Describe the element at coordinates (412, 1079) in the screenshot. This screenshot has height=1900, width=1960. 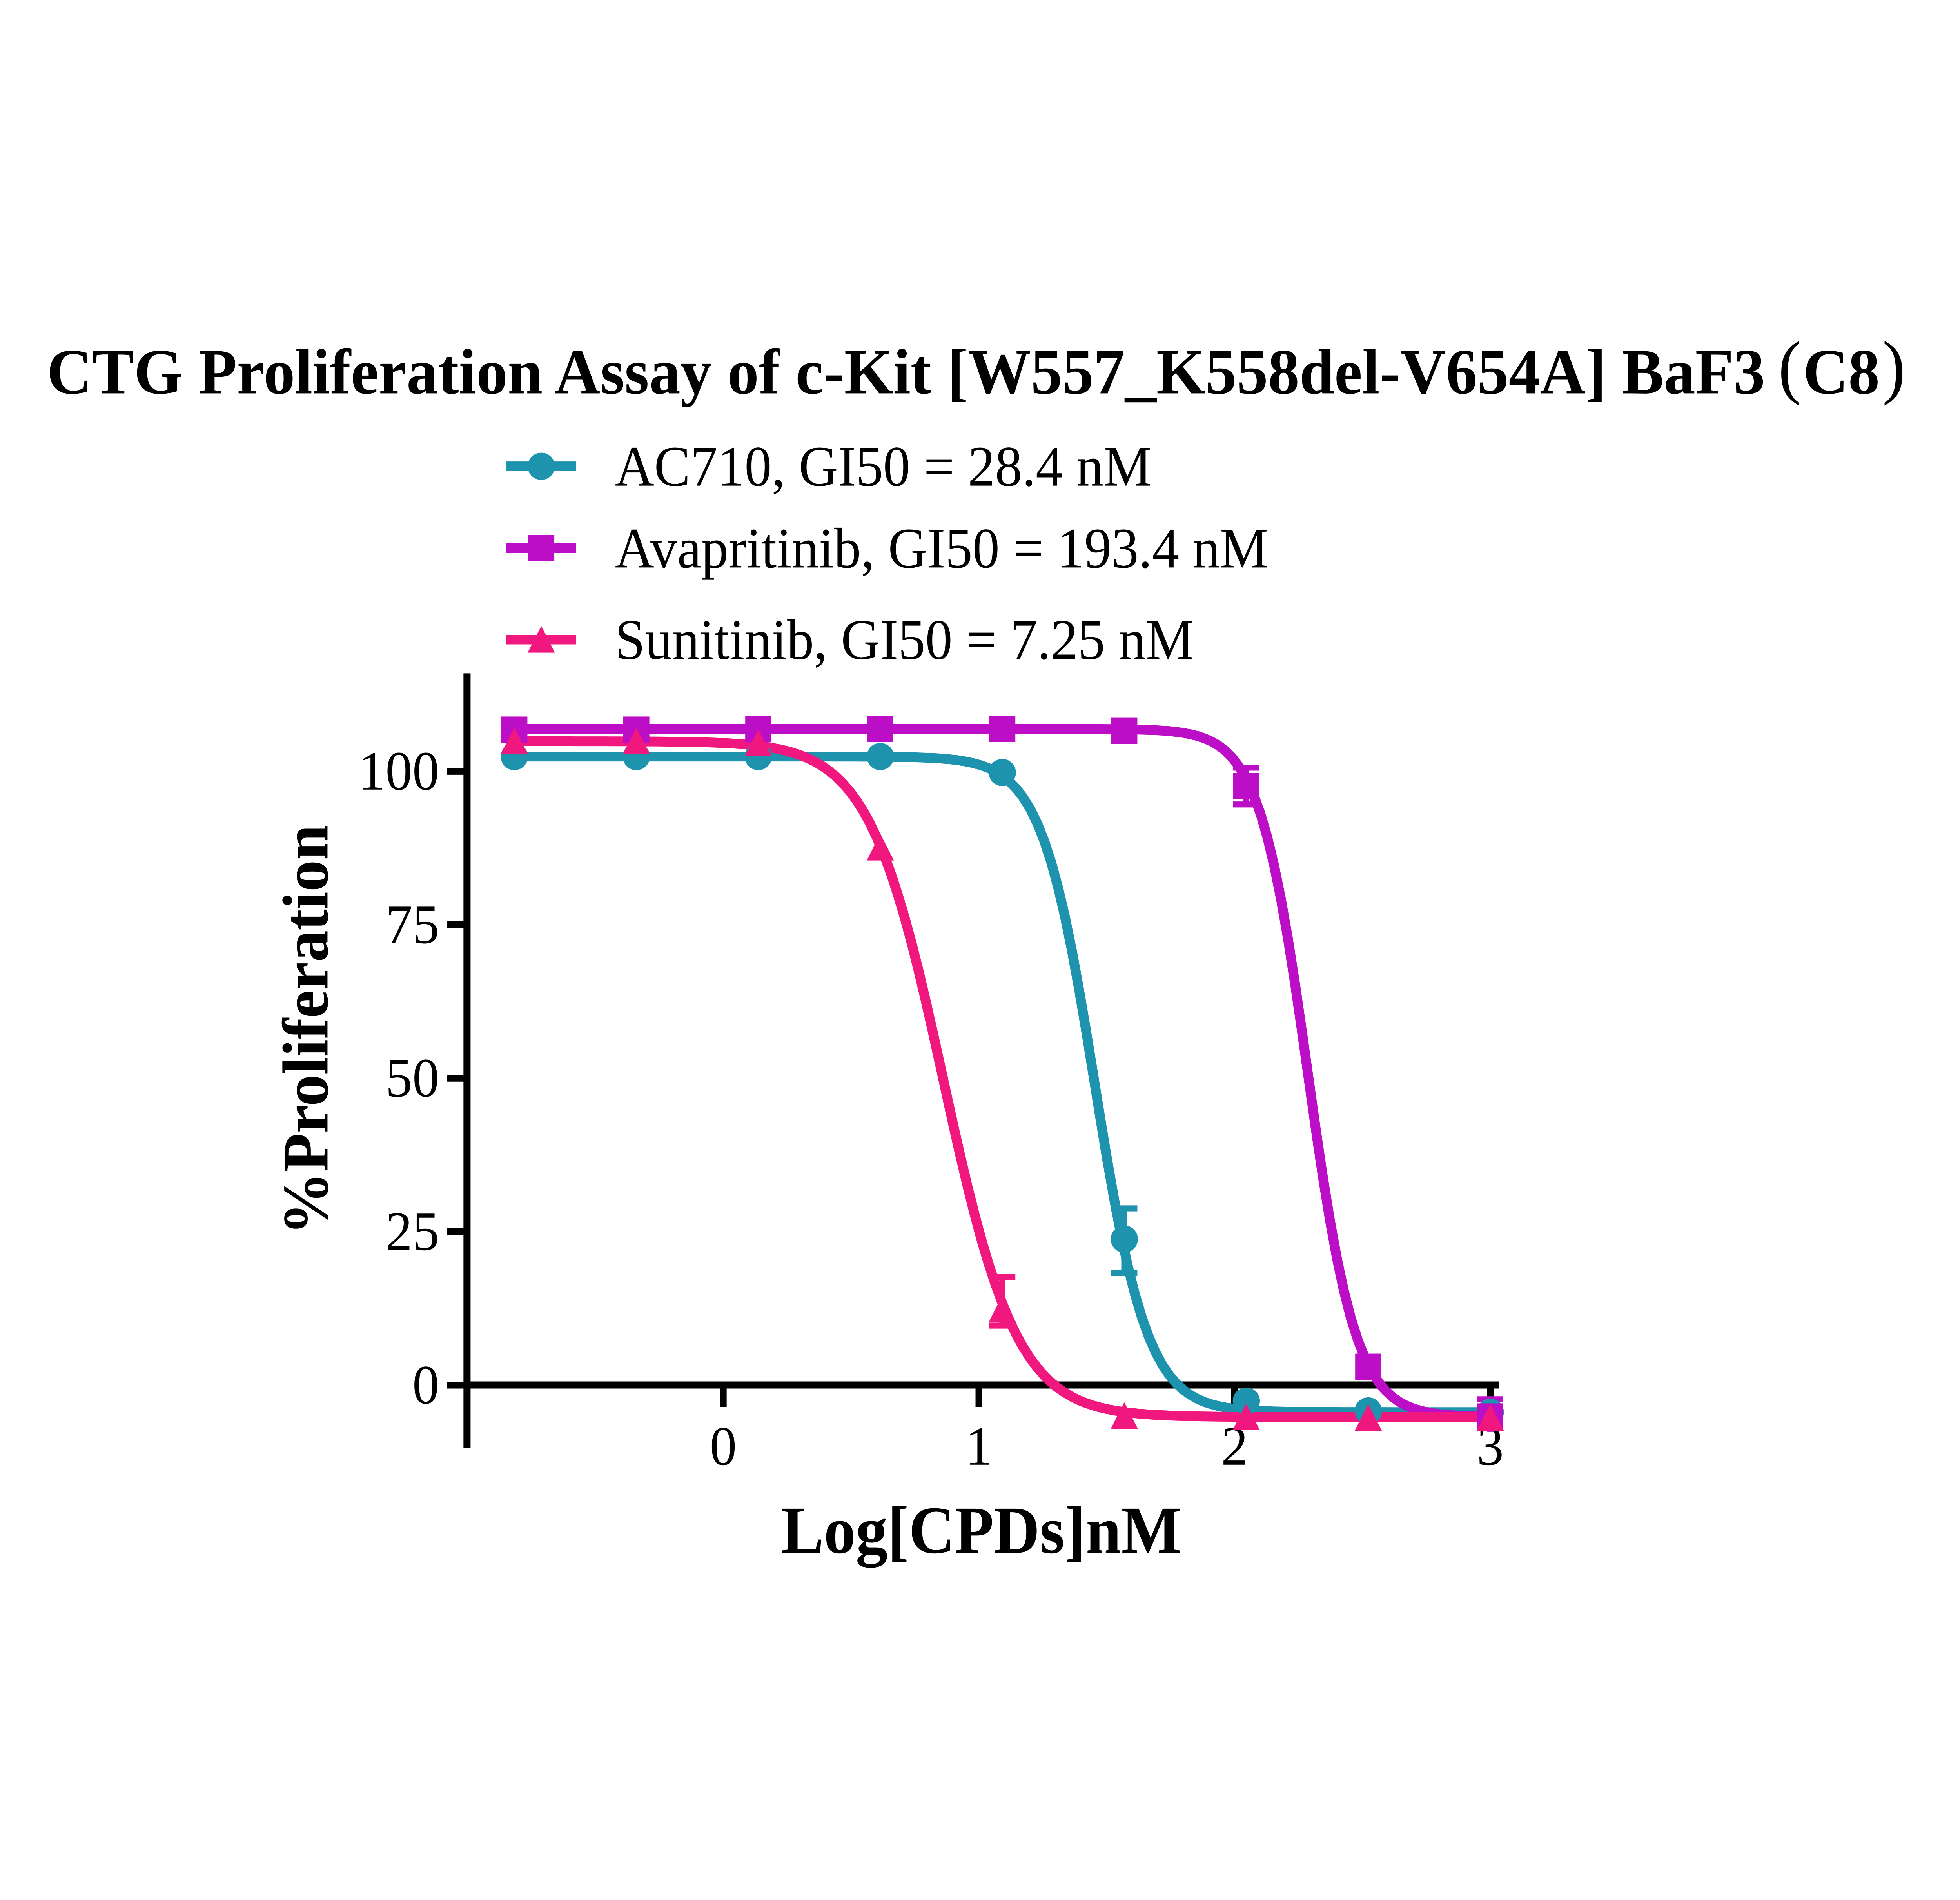
I see `svg-text: 50` at that location.